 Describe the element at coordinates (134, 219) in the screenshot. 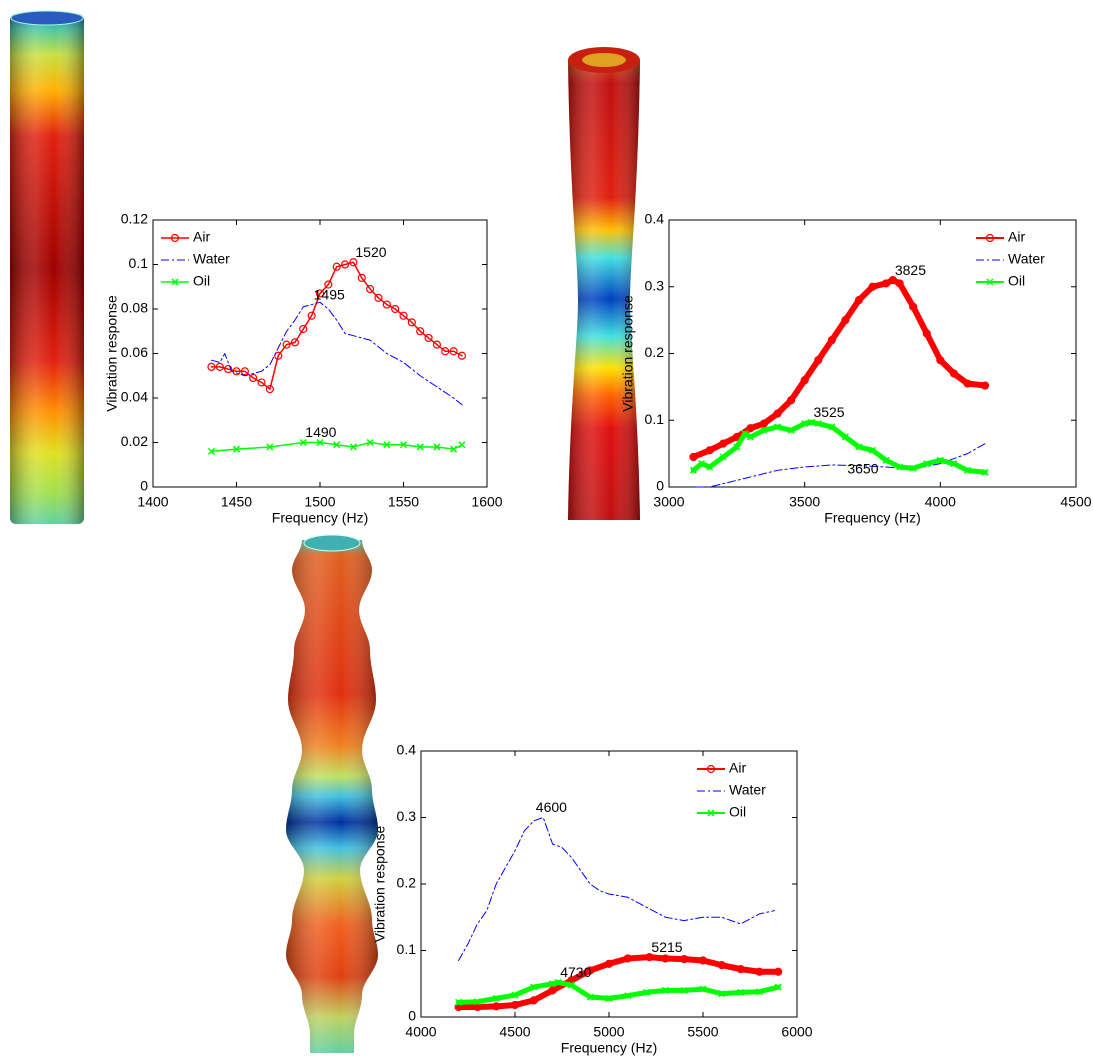

I see `y-tick-label: 0.12` at that location.